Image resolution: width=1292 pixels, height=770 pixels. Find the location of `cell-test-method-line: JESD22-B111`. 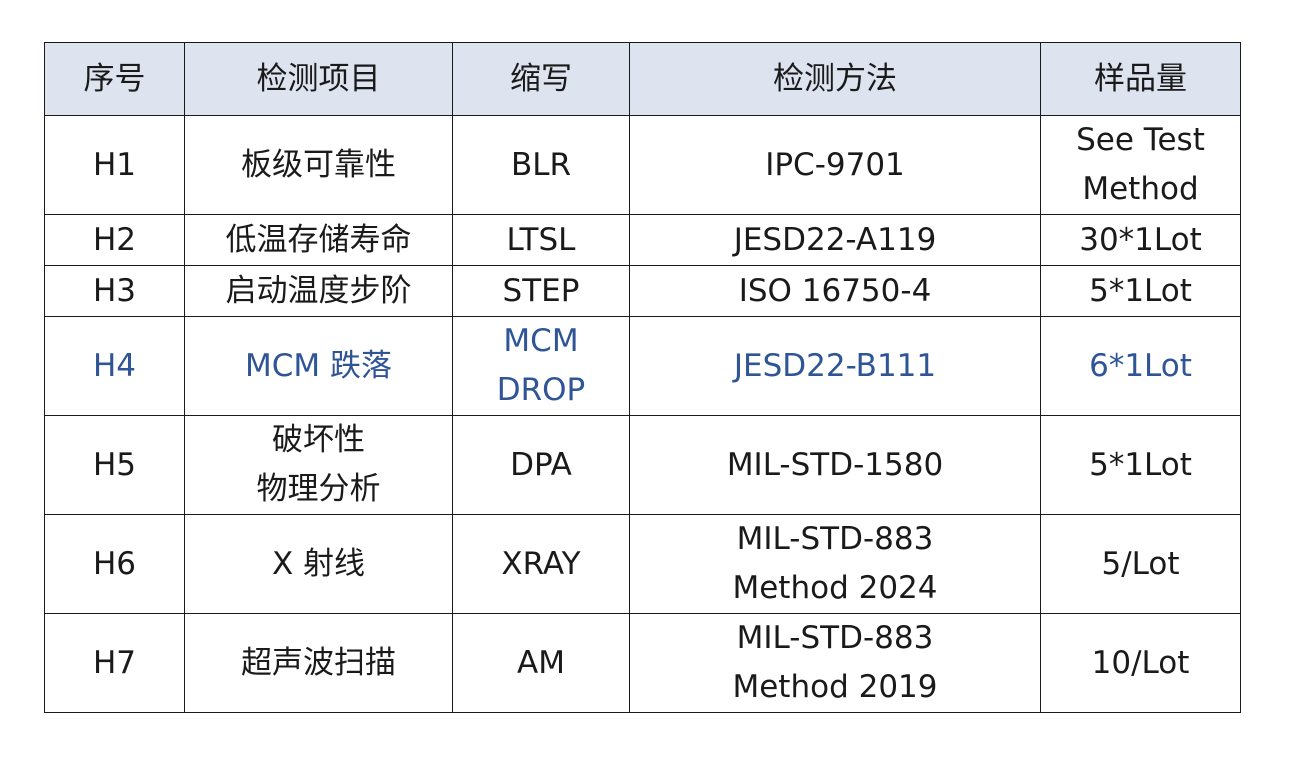

cell-test-method-line: JESD22-B111 is located at coordinates (835, 365).